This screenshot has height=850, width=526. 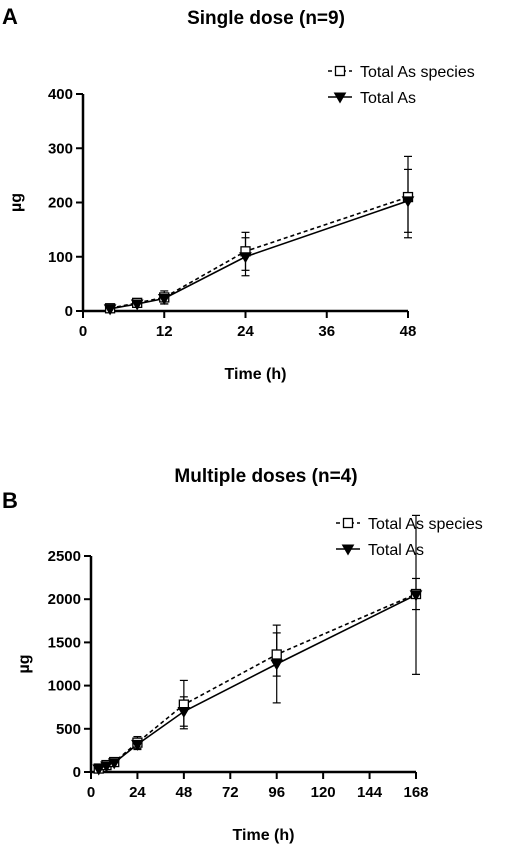 What do you see at coordinates (230, 792) in the screenshot?
I see `x-tick-label: 72` at bounding box center [230, 792].